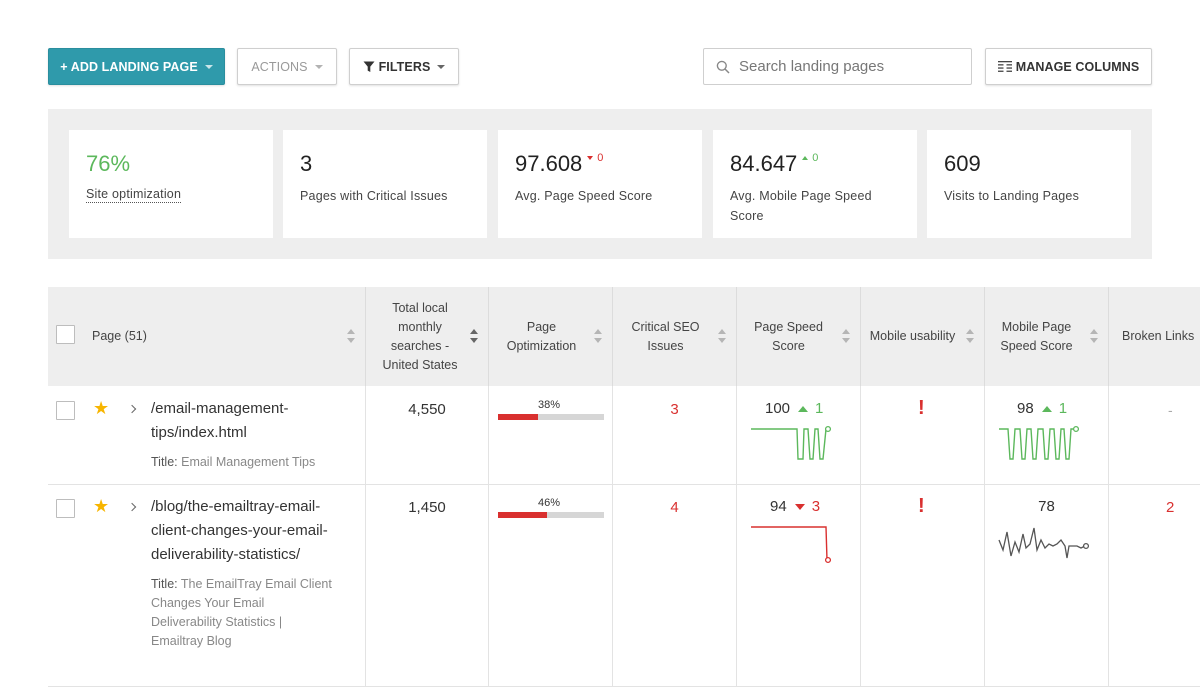  What do you see at coordinates (427, 435) in the screenshot?
I see `searches-cell: 4,550` at bounding box center [427, 435].